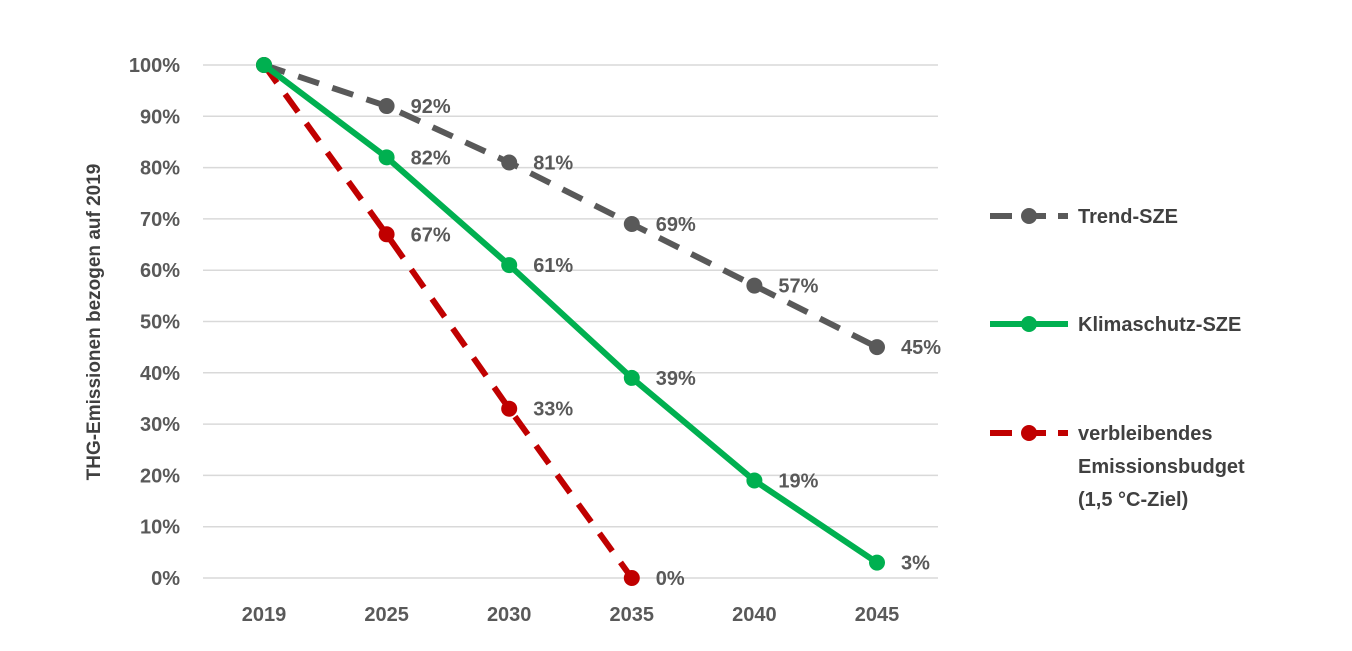 The height and width of the screenshot is (651, 1352). Describe the element at coordinates (160, 271) in the screenshot. I see `y-tick-label: 60%` at that location.